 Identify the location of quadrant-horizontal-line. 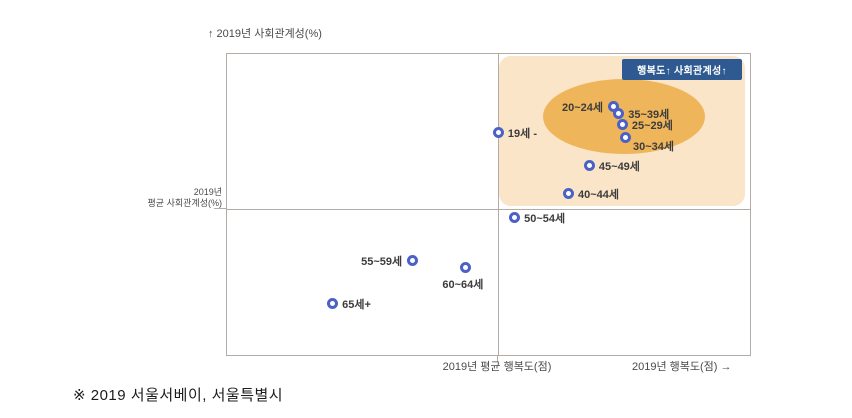
(488, 209).